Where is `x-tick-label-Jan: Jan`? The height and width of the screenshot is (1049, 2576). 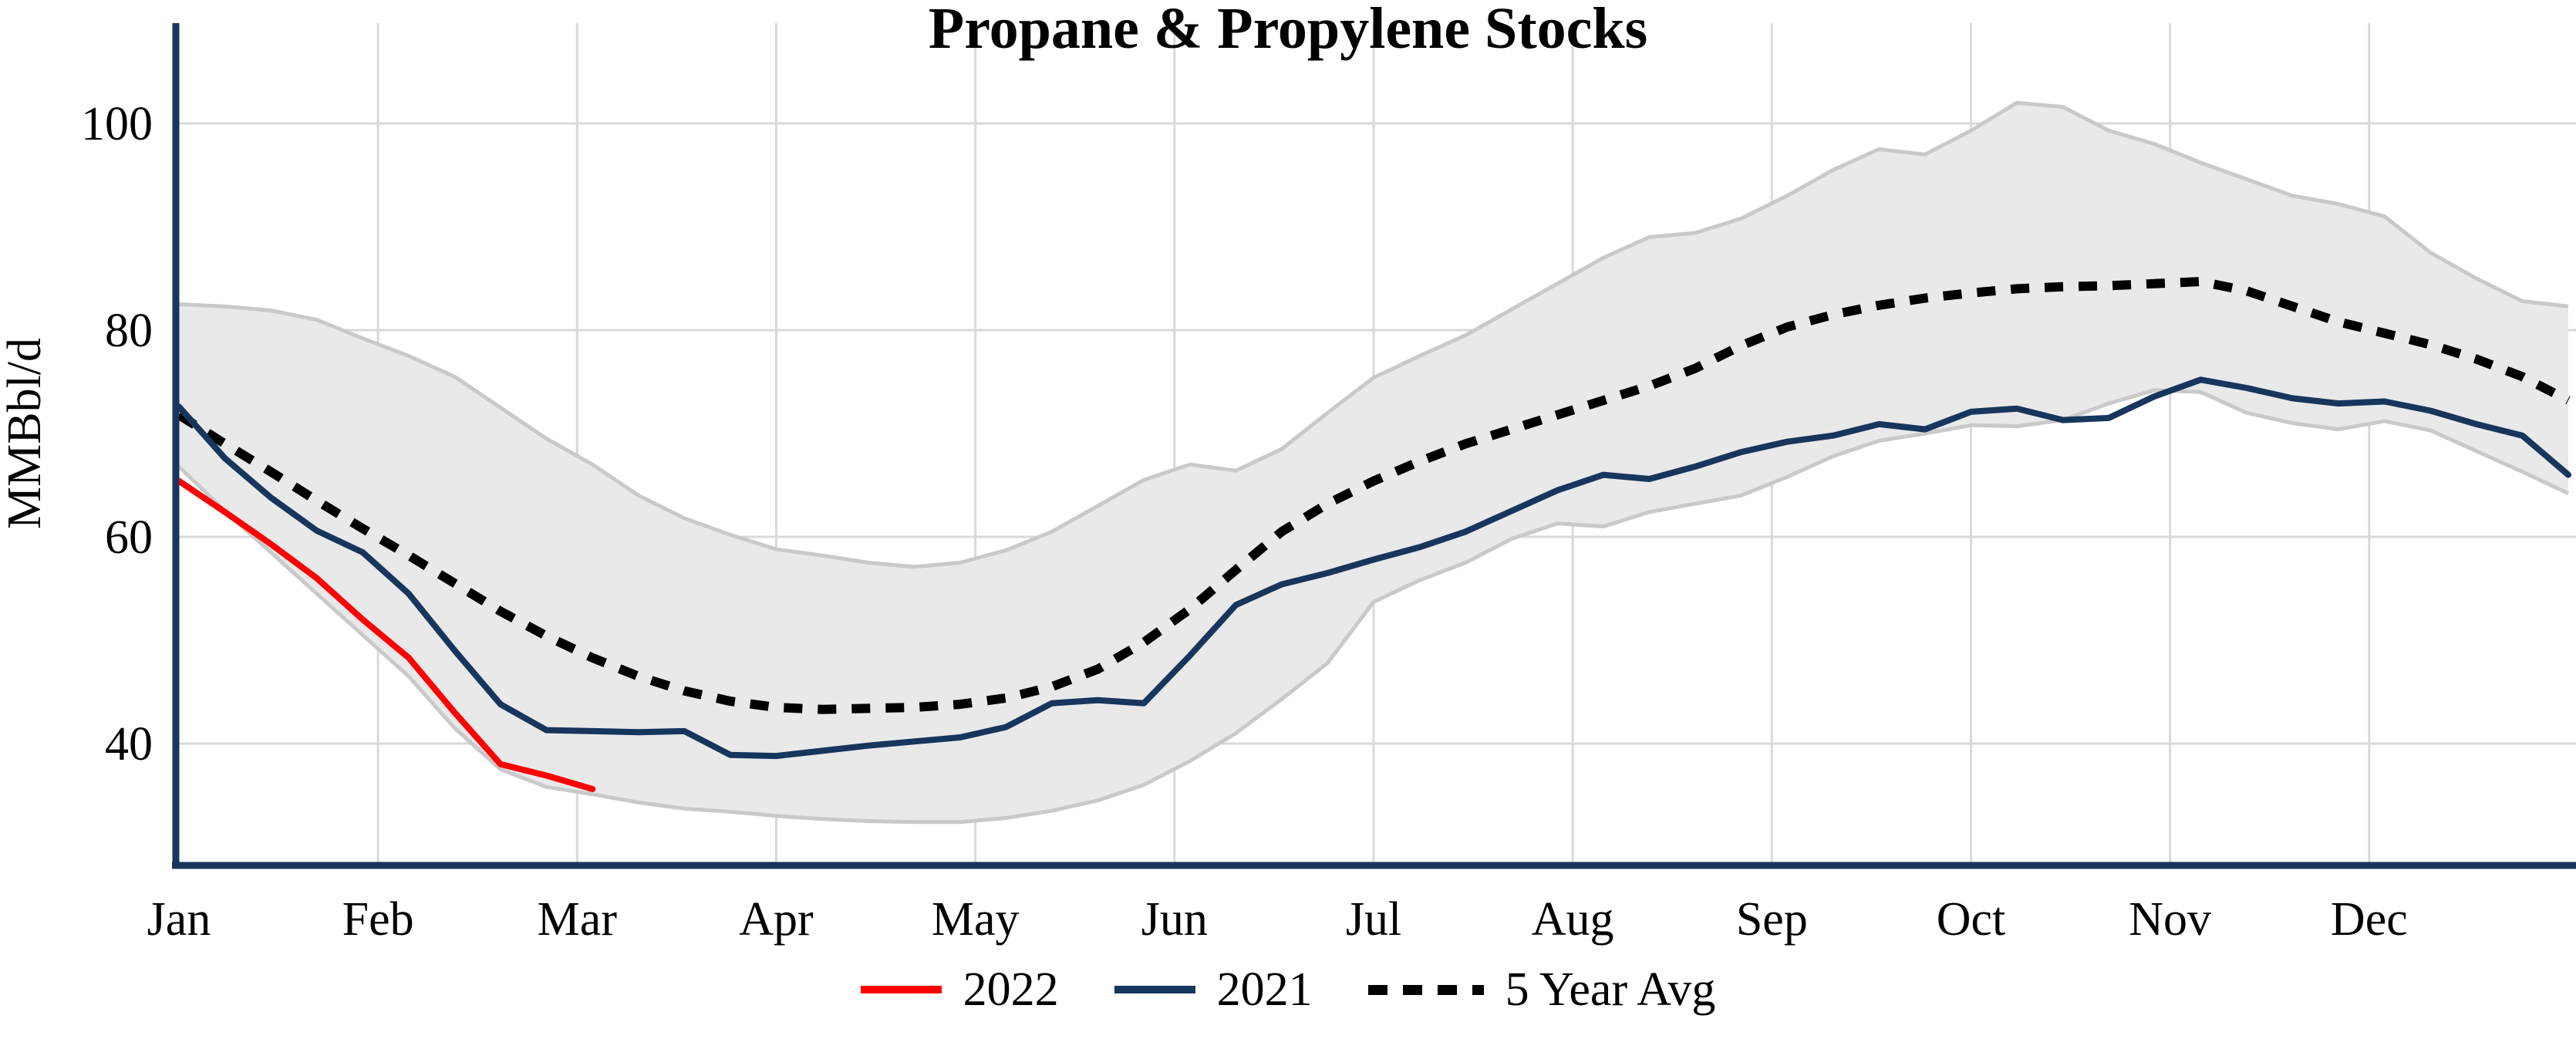 x-tick-label-Jan: Jan is located at coordinates (179, 920).